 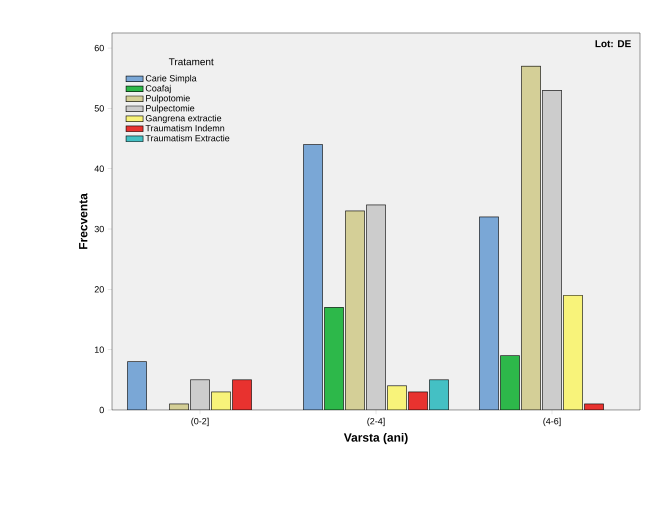 I want to click on legend-label: Traumatism Indemn, so click(x=185, y=128).